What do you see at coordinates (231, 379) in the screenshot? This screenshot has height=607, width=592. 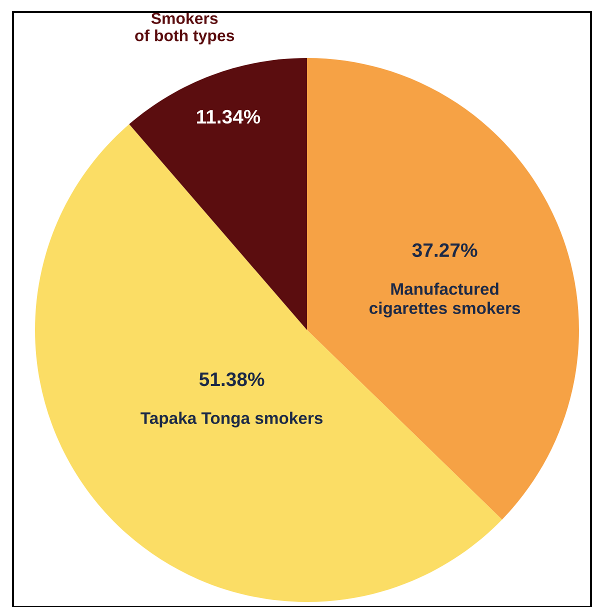 I see `data-label: 51.38%` at bounding box center [231, 379].